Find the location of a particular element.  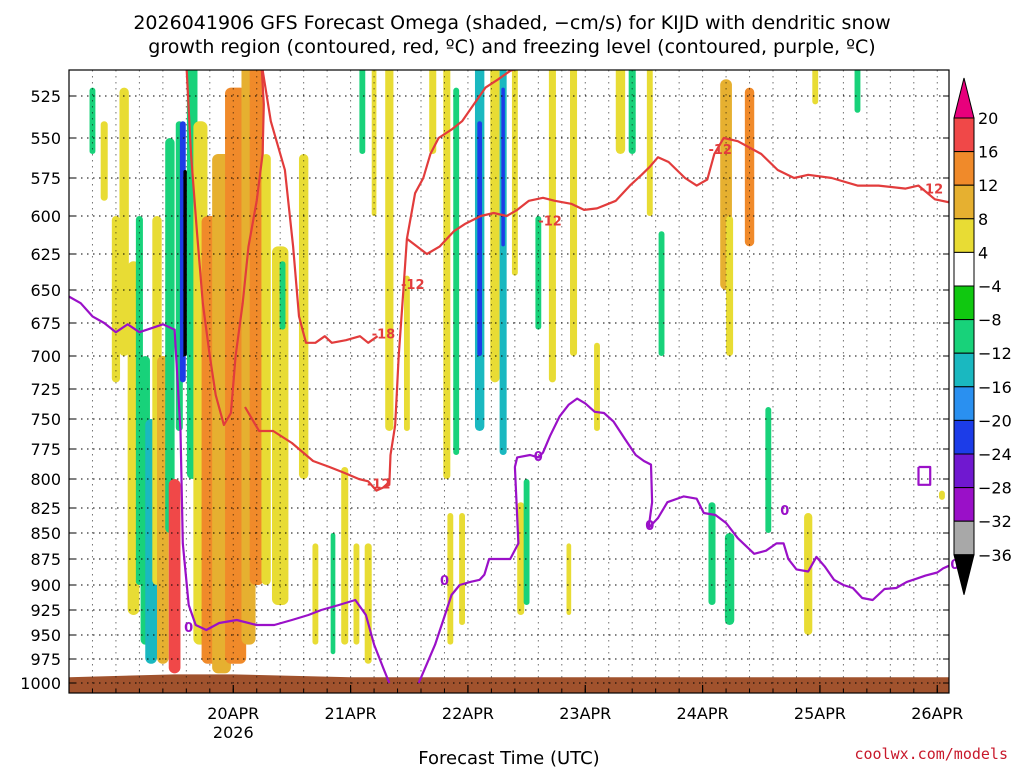

credit-text: coolwx.com/models is located at coordinates (931, 754).